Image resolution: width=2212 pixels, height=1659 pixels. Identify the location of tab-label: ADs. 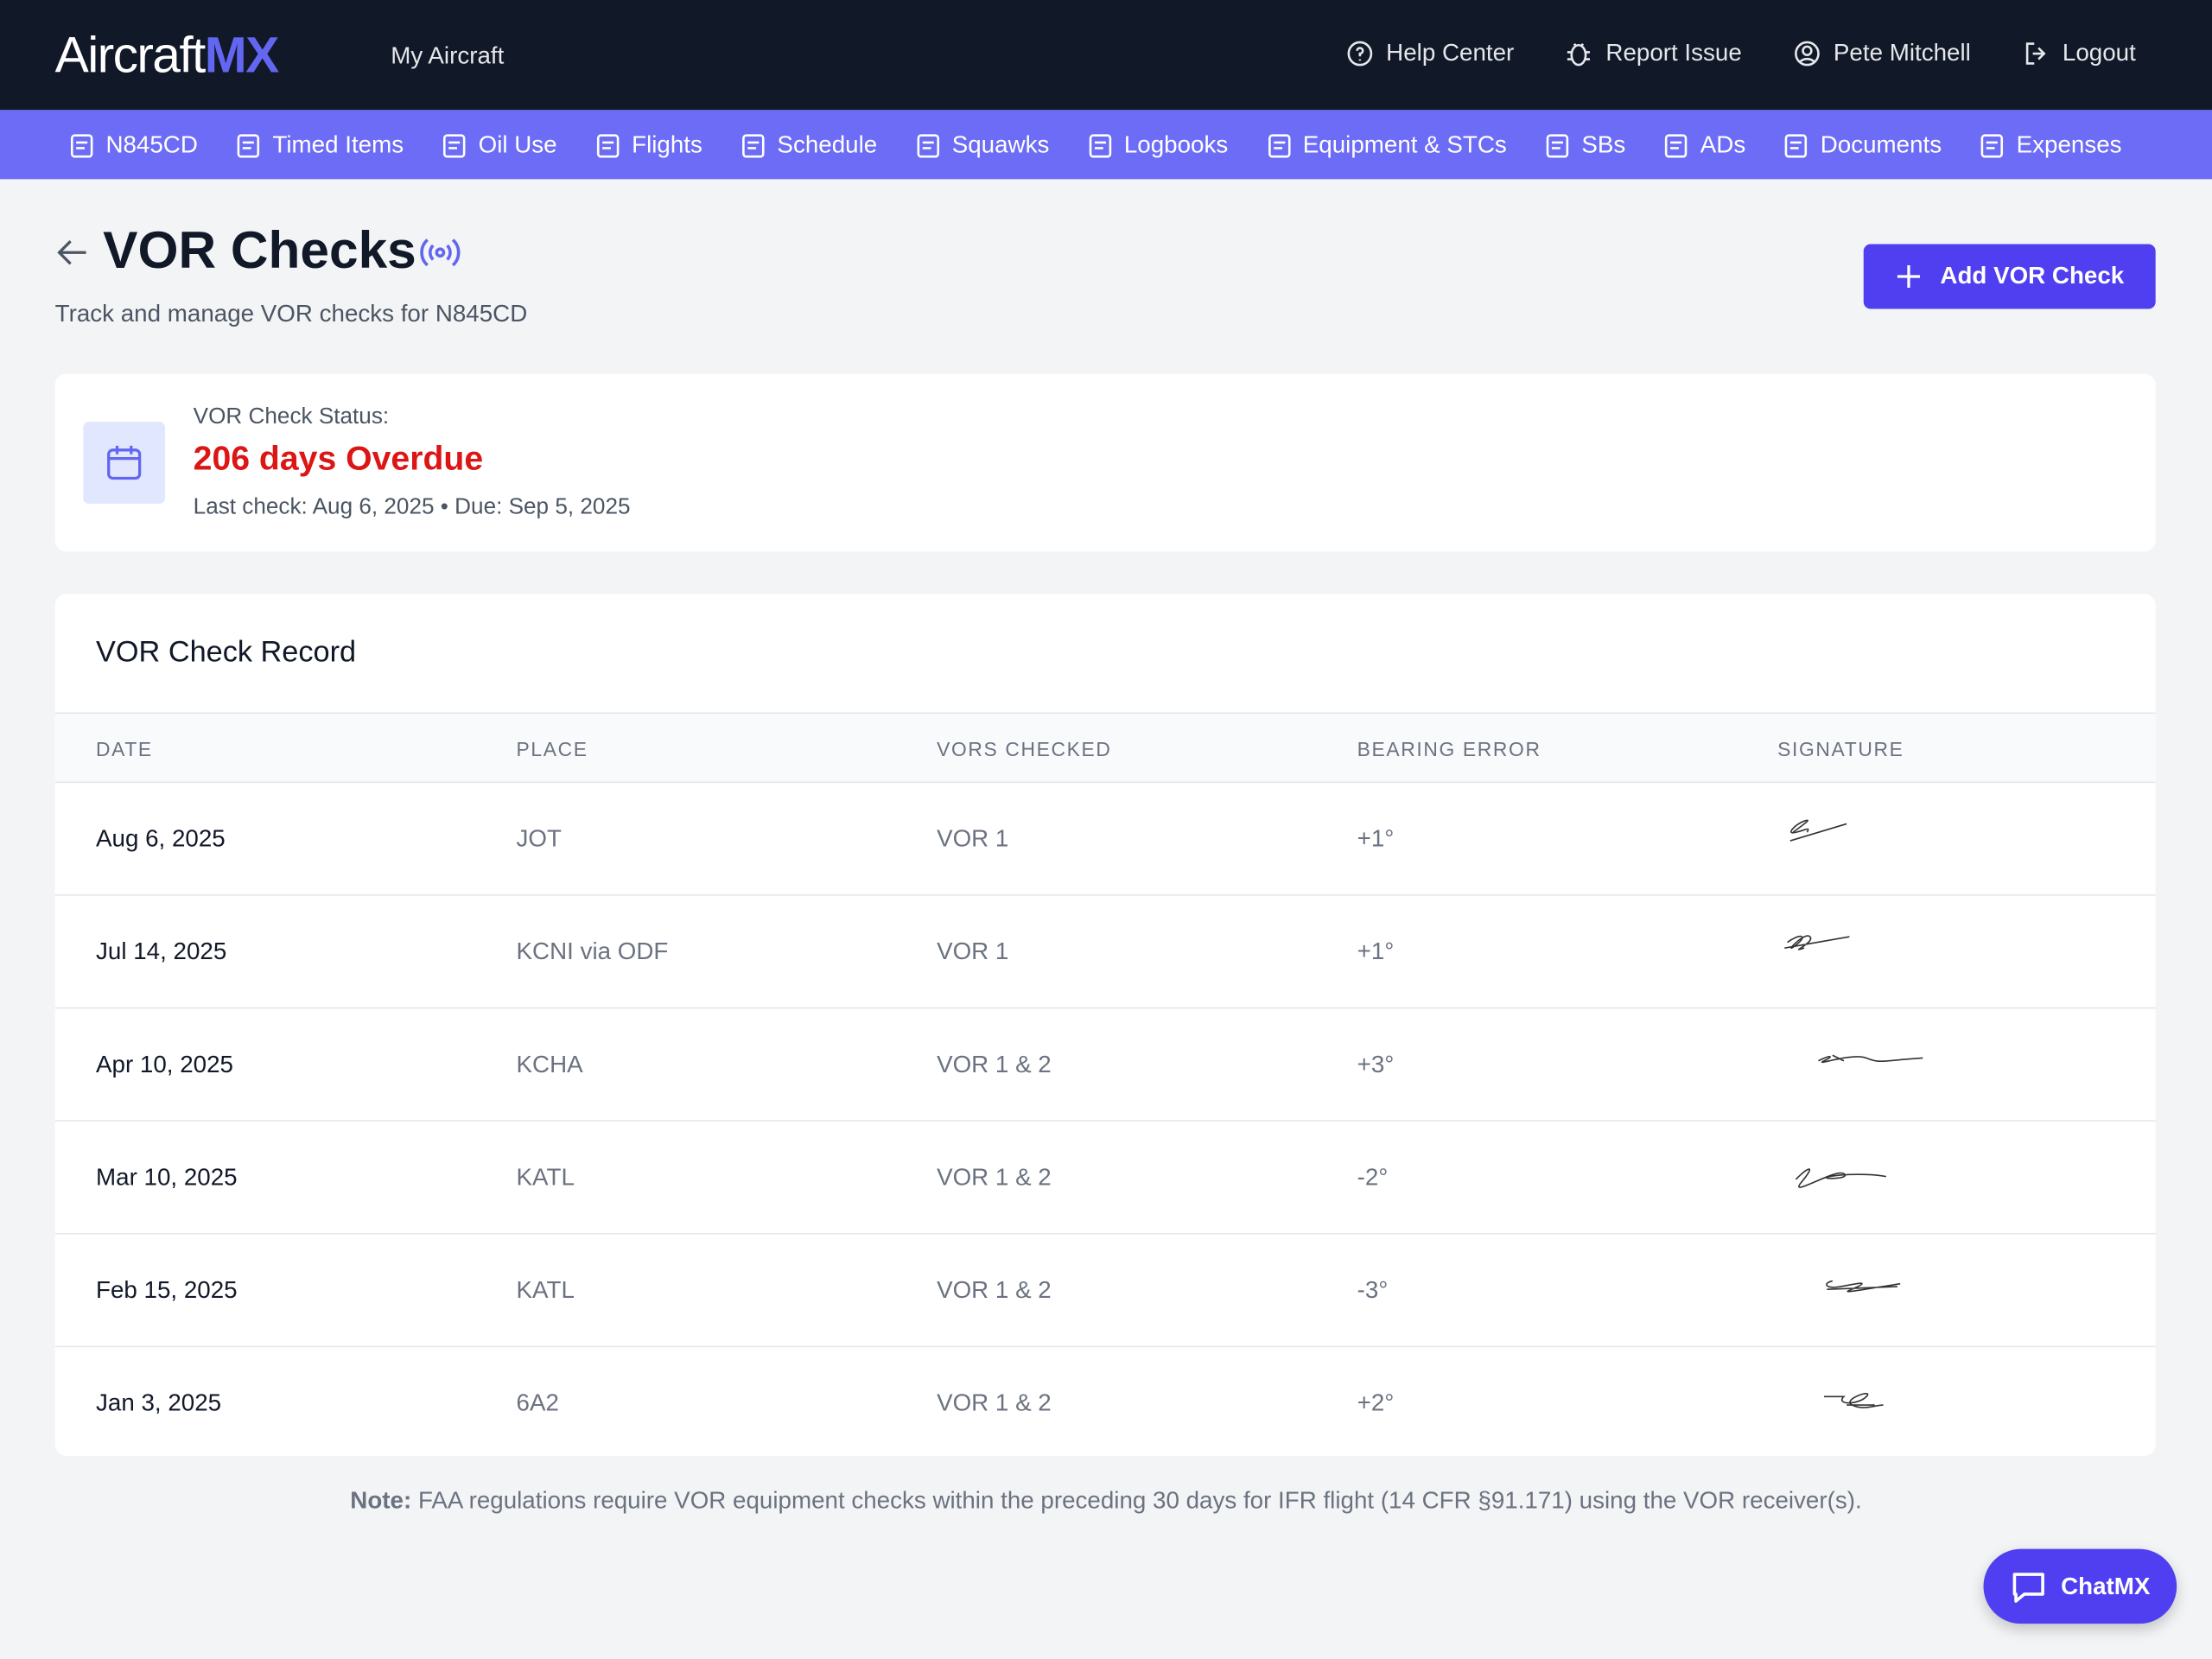
(1723, 144).